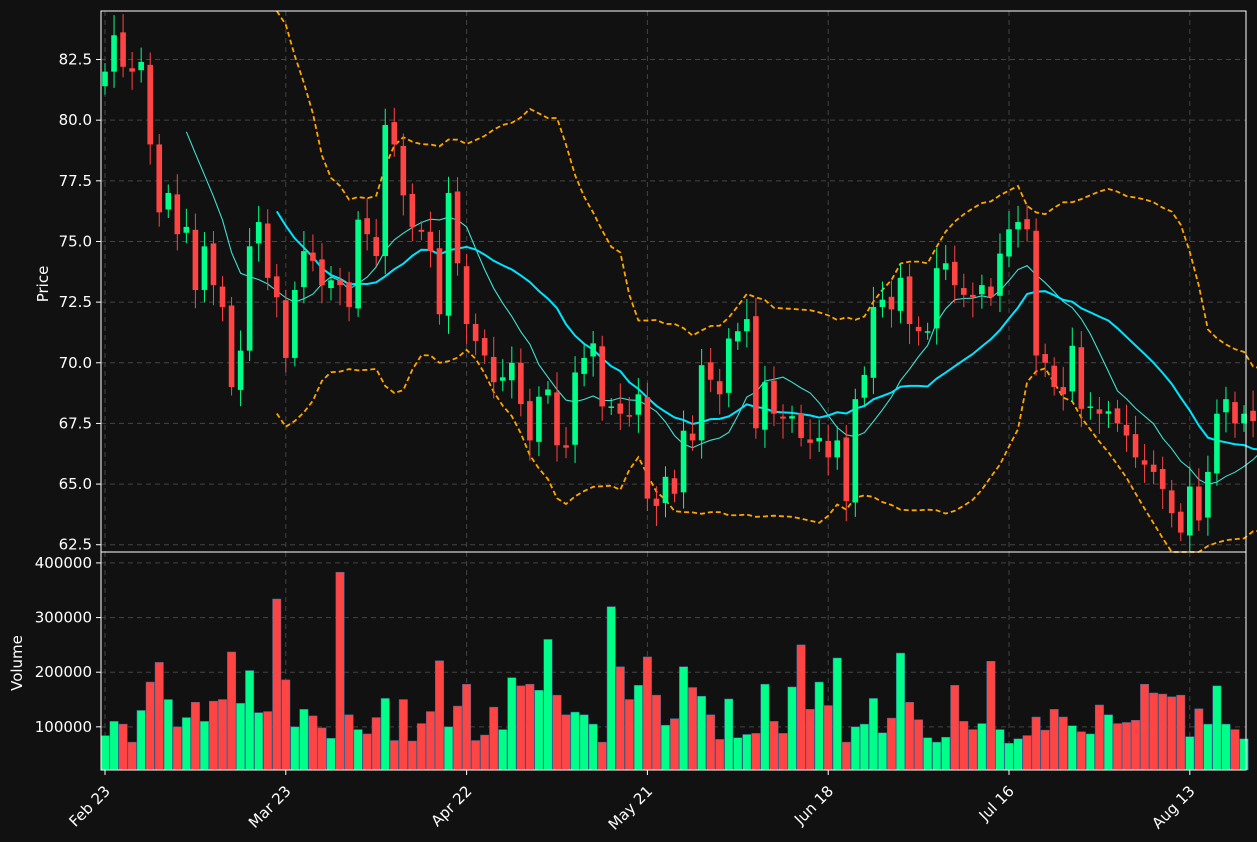 The width and height of the screenshot is (1257, 842). What do you see at coordinates (75, 545) in the screenshot?
I see `price-tick-label: 62.5` at bounding box center [75, 545].